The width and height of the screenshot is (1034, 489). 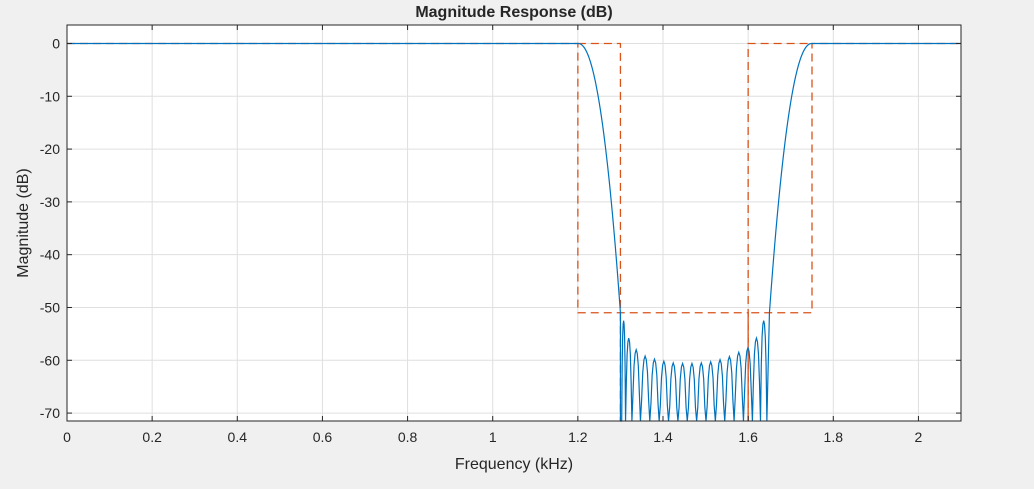 What do you see at coordinates (56, 43) in the screenshot?
I see `y-tick-label: 0` at bounding box center [56, 43].